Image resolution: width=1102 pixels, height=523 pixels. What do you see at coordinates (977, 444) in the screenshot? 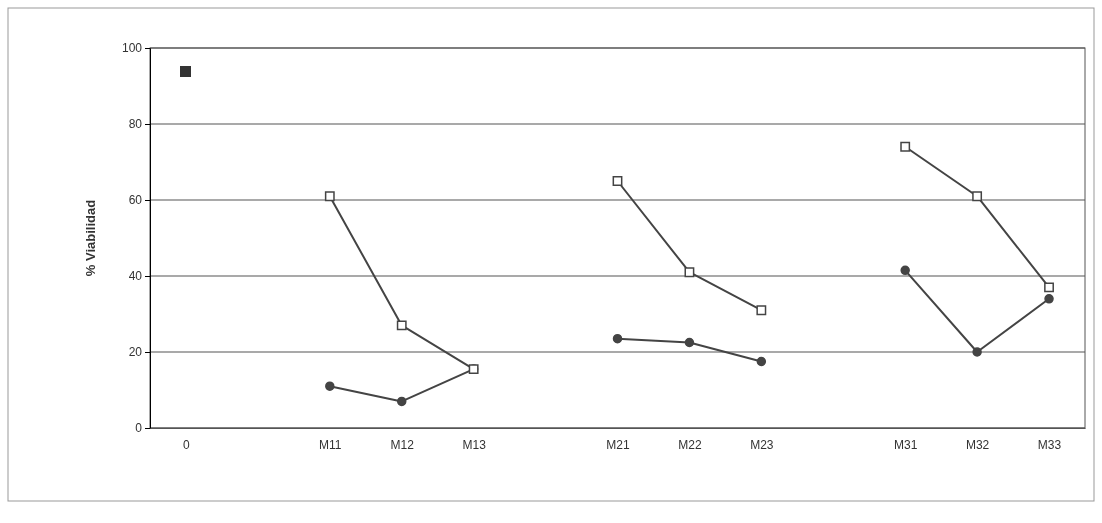
I see `x-tick-label: M32` at bounding box center [977, 444].